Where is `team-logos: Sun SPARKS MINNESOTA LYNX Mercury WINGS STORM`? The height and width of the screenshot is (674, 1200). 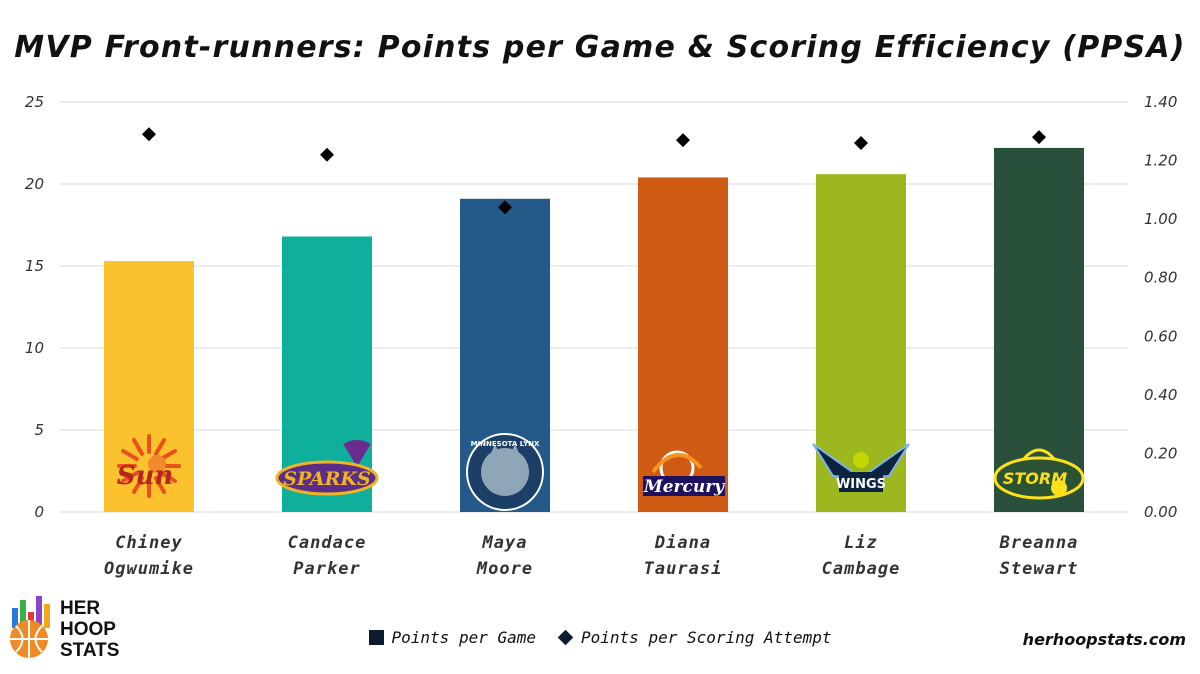
team-logos: Sun SPARKS MINNESOTA LYNX Mercury WINGS STORM is located at coordinates (601, 472).